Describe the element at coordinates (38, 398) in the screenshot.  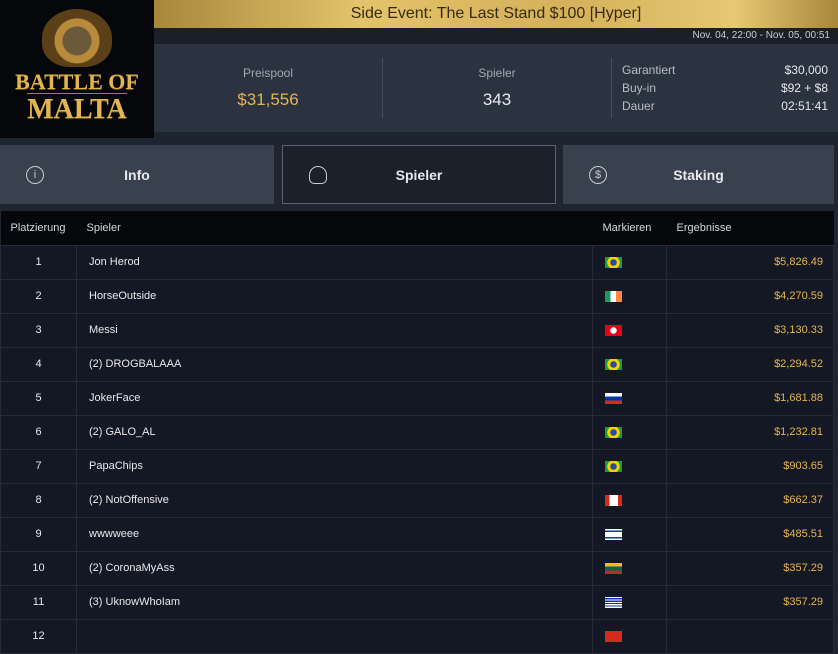
I see `rank: 5` at that location.